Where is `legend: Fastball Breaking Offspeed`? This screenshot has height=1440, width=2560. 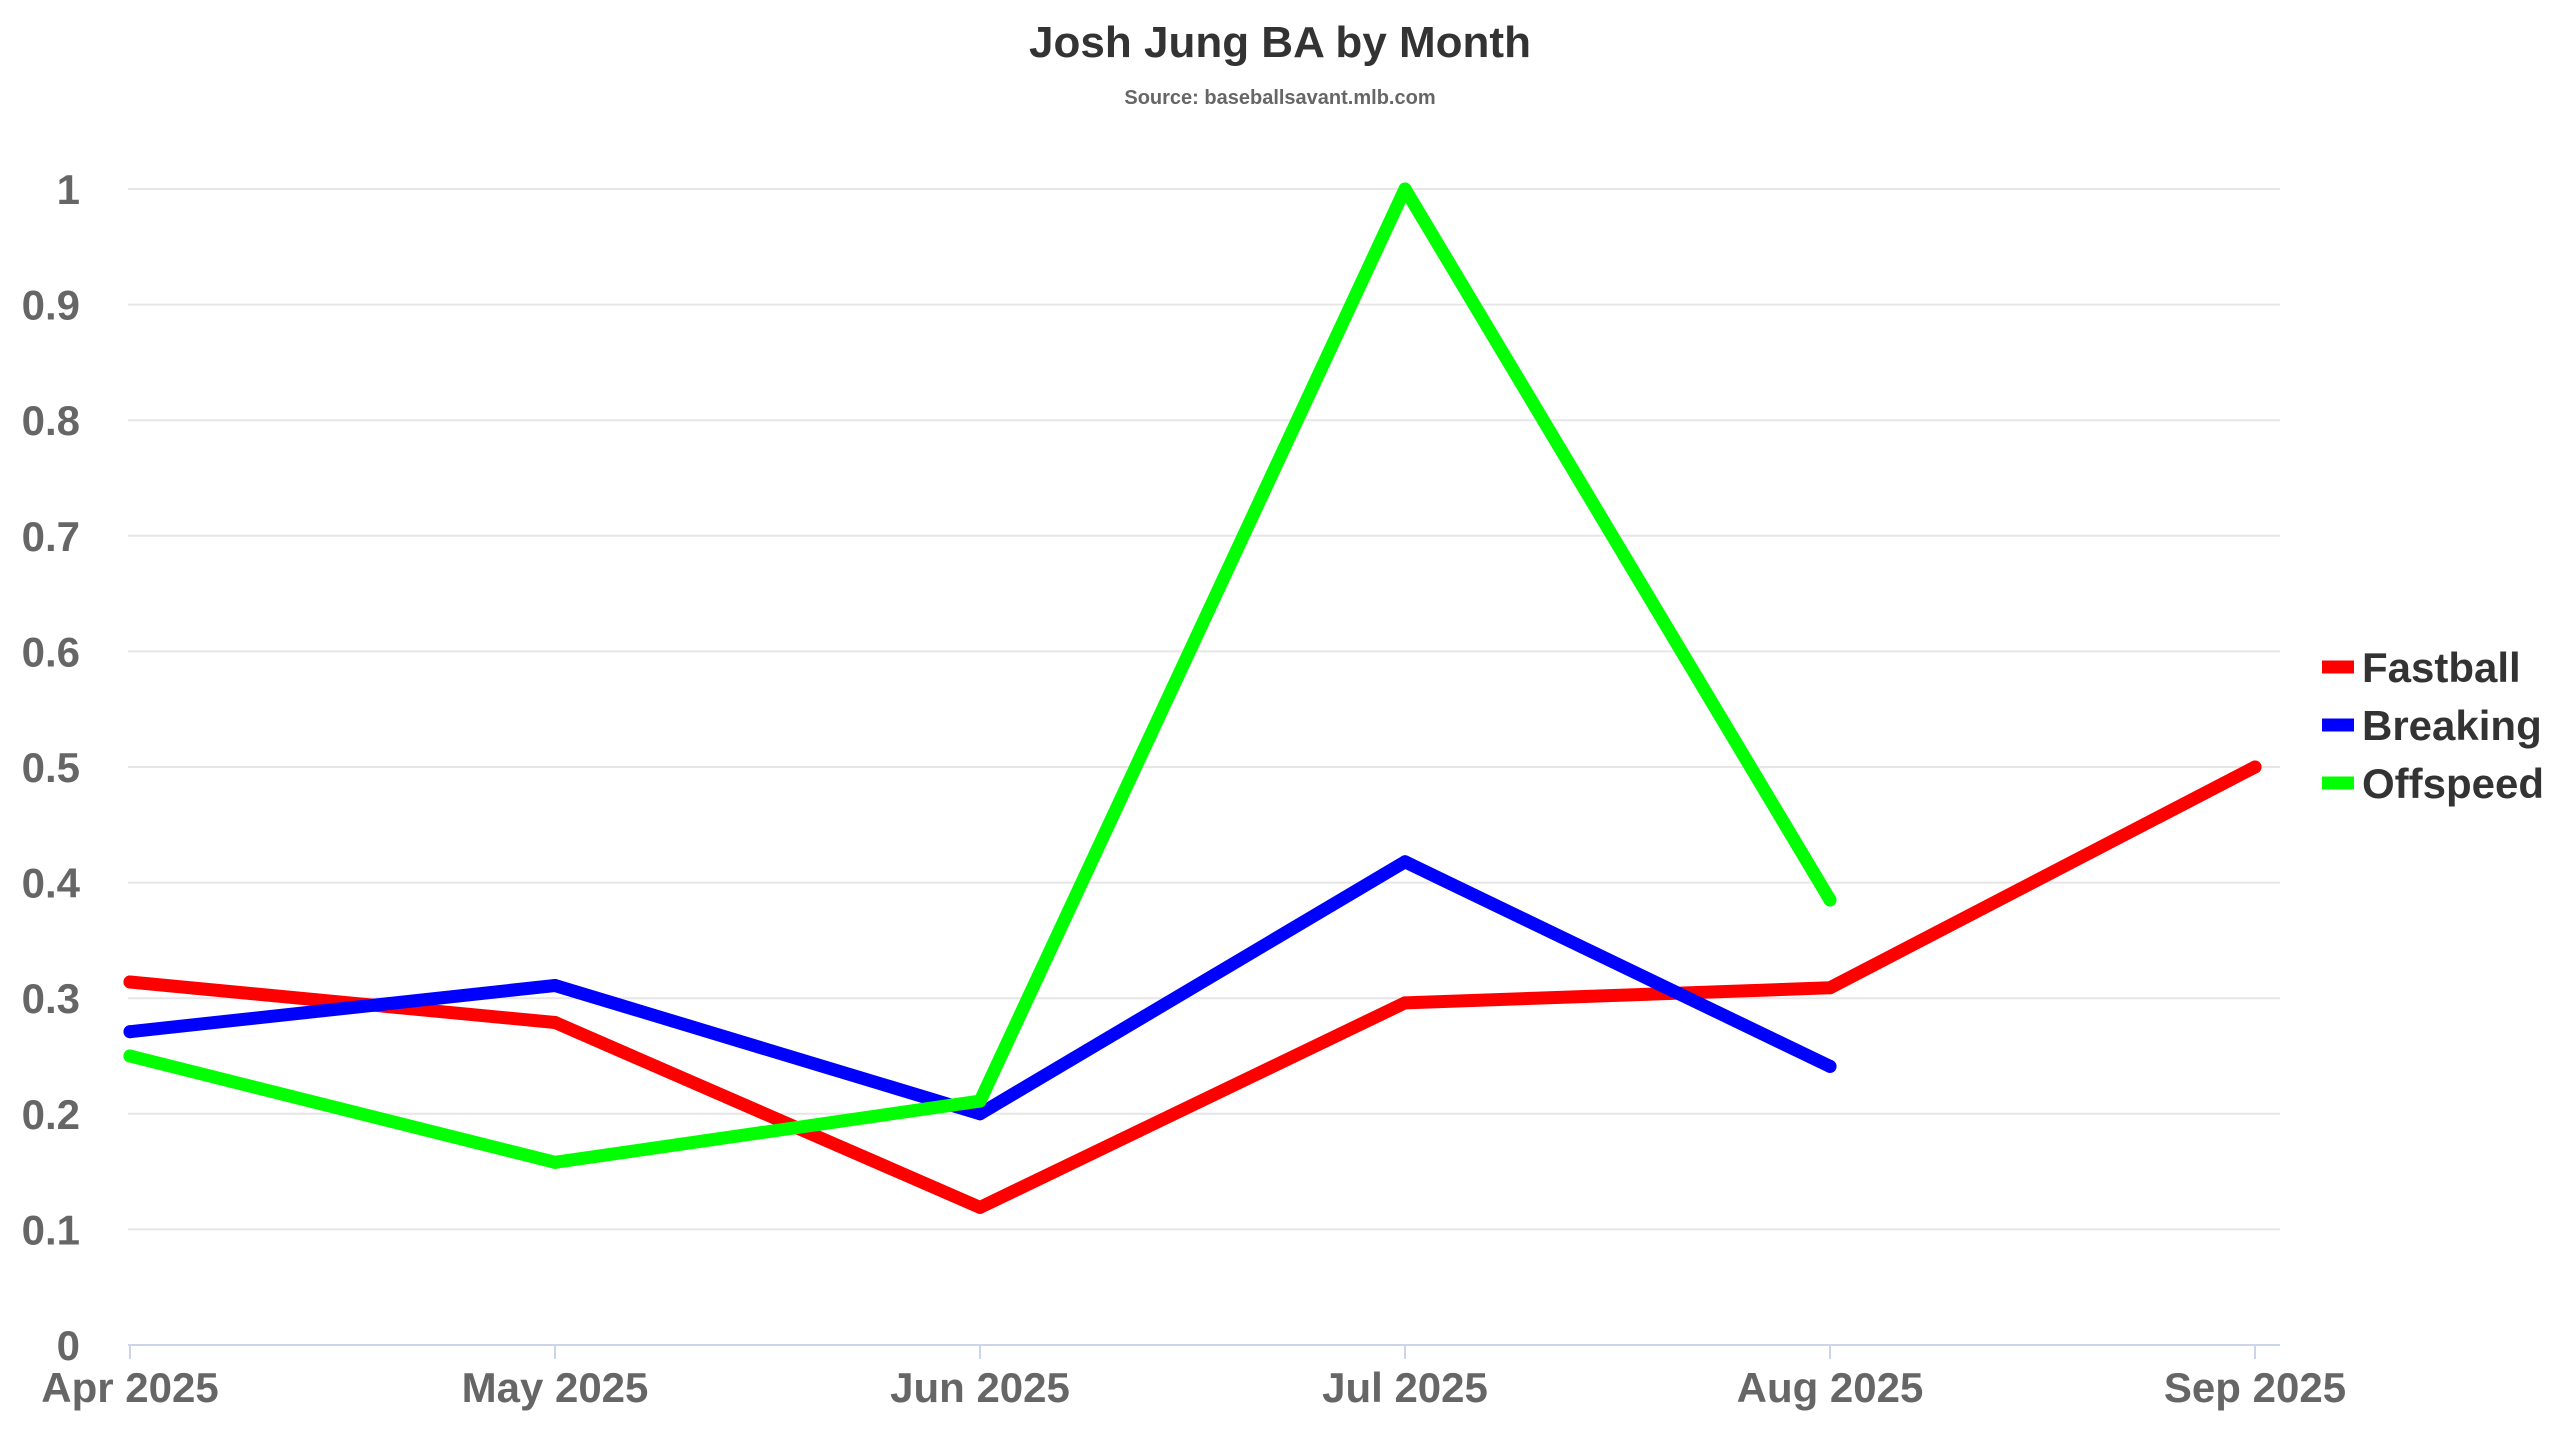
legend: Fastball Breaking Offspeed is located at coordinates (2433, 725).